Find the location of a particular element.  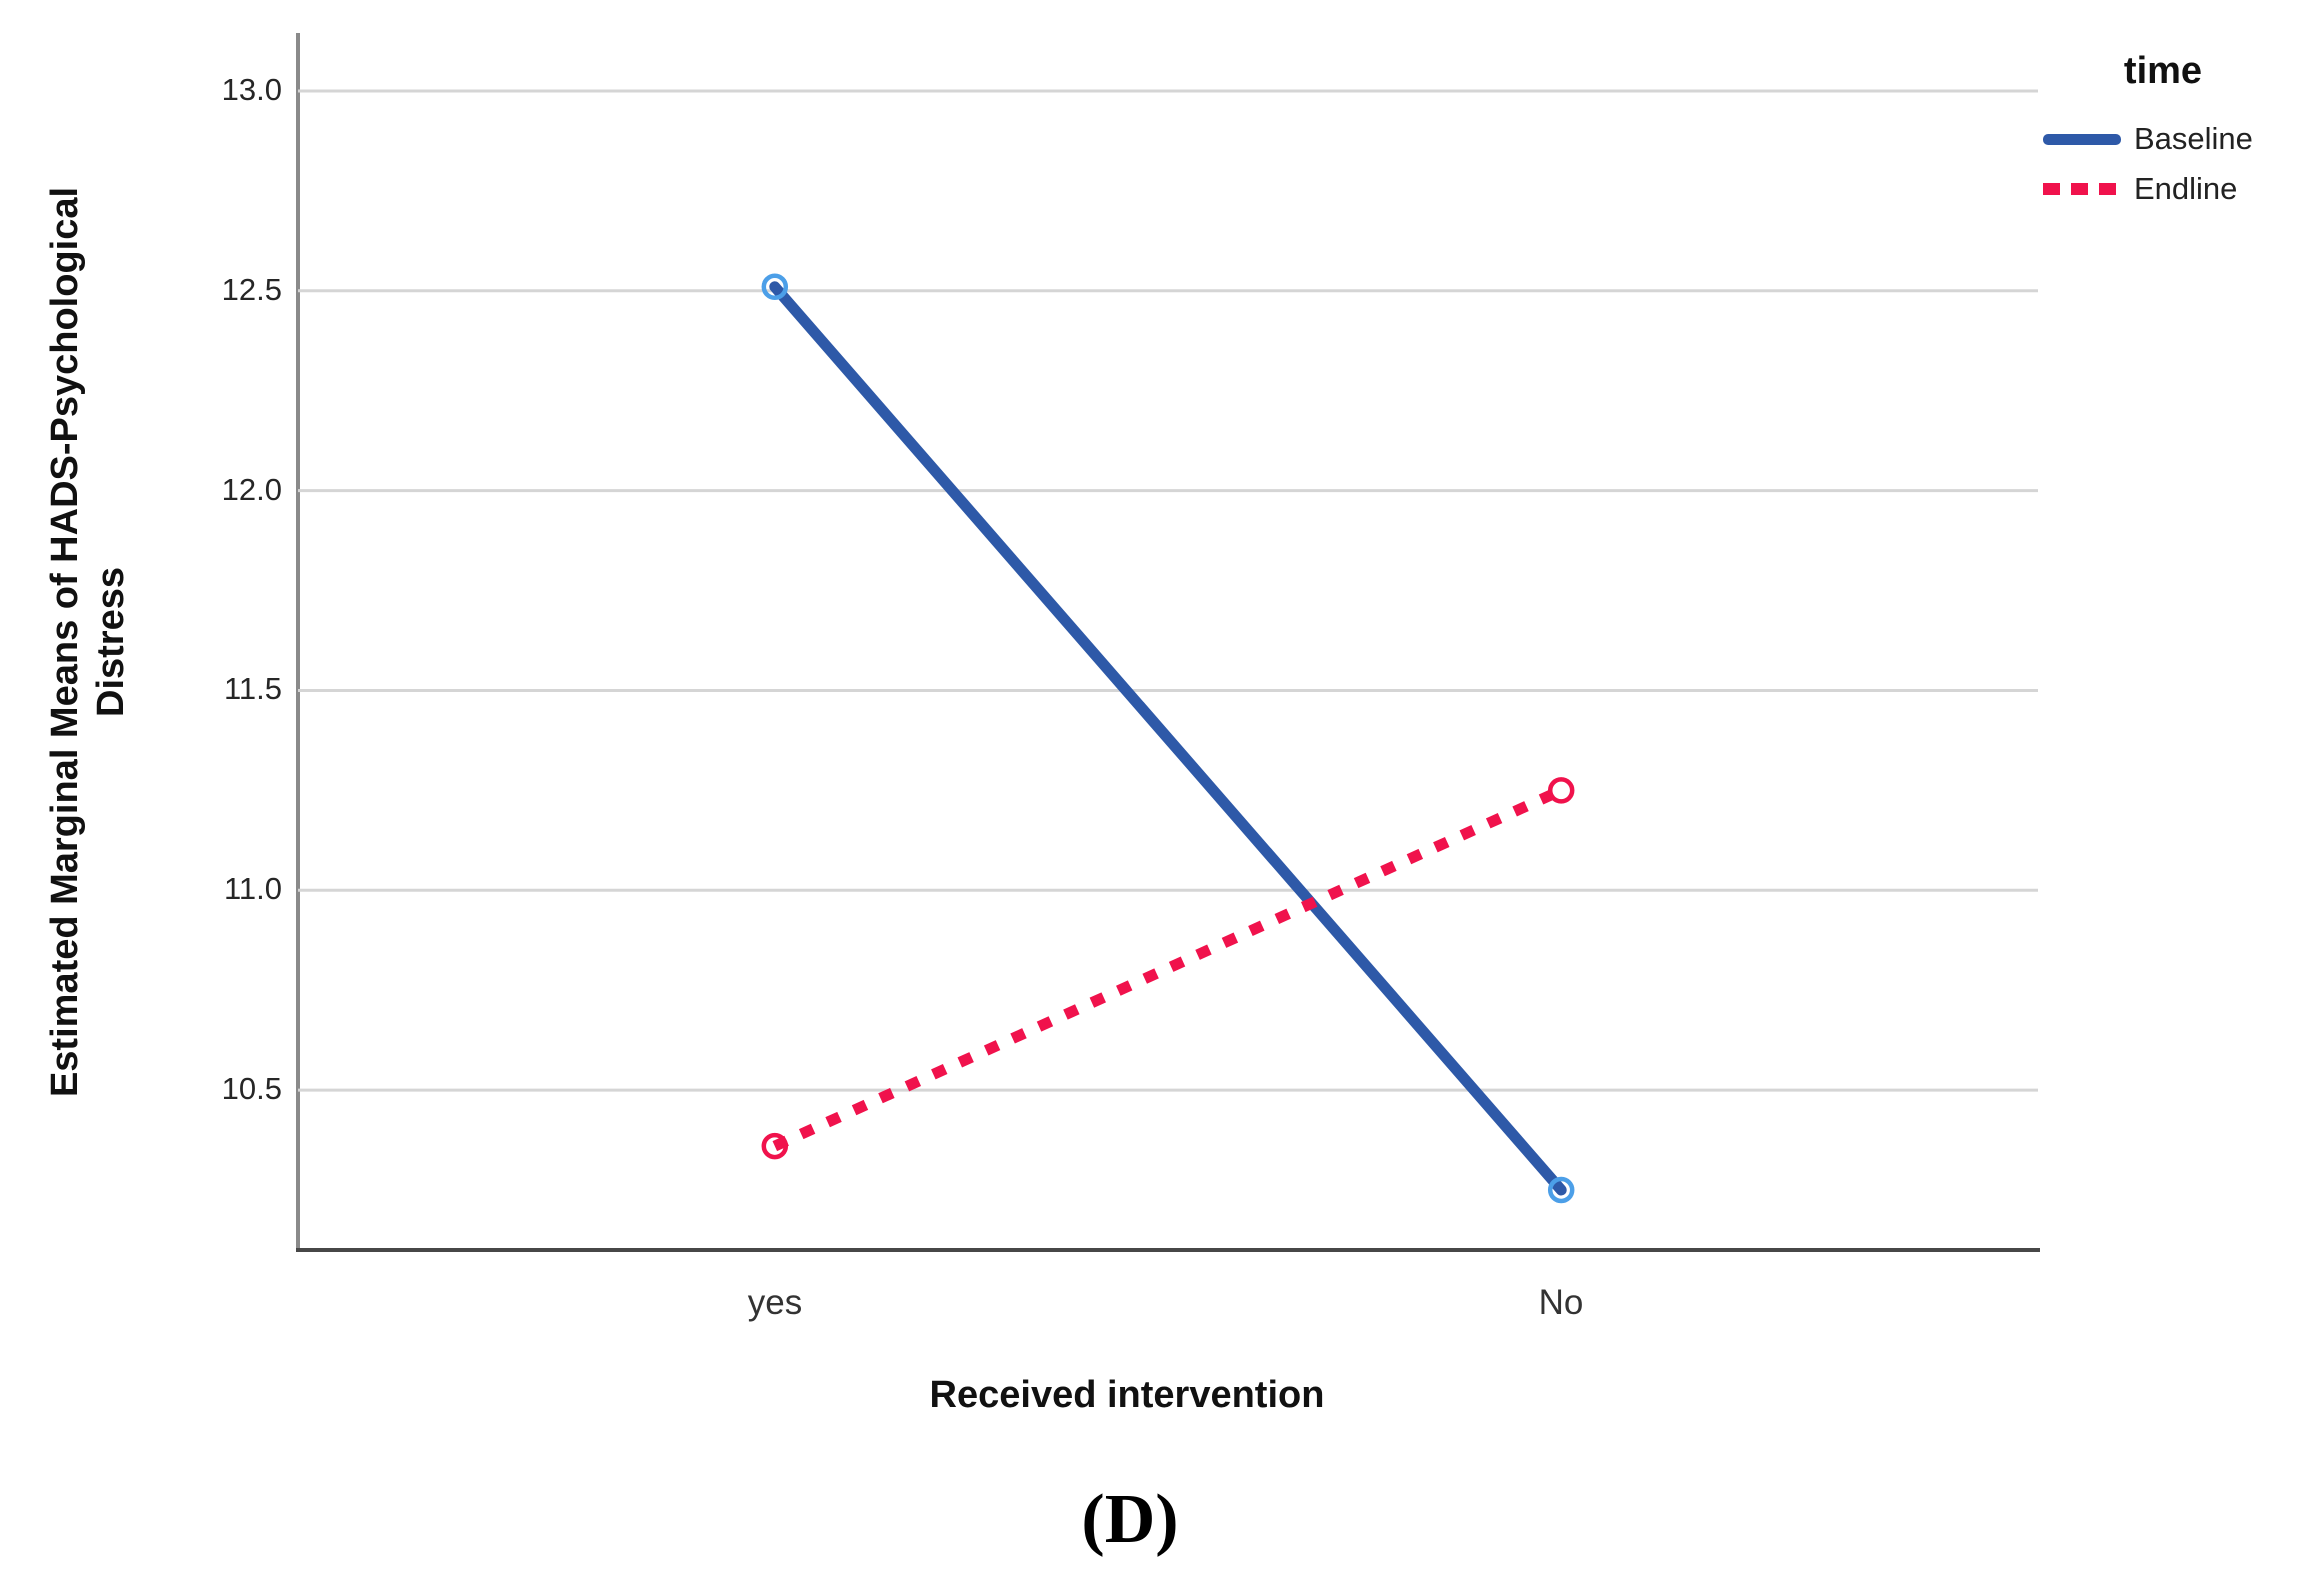

legend-label-endline: Endline is located at coordinates (2186, 188).